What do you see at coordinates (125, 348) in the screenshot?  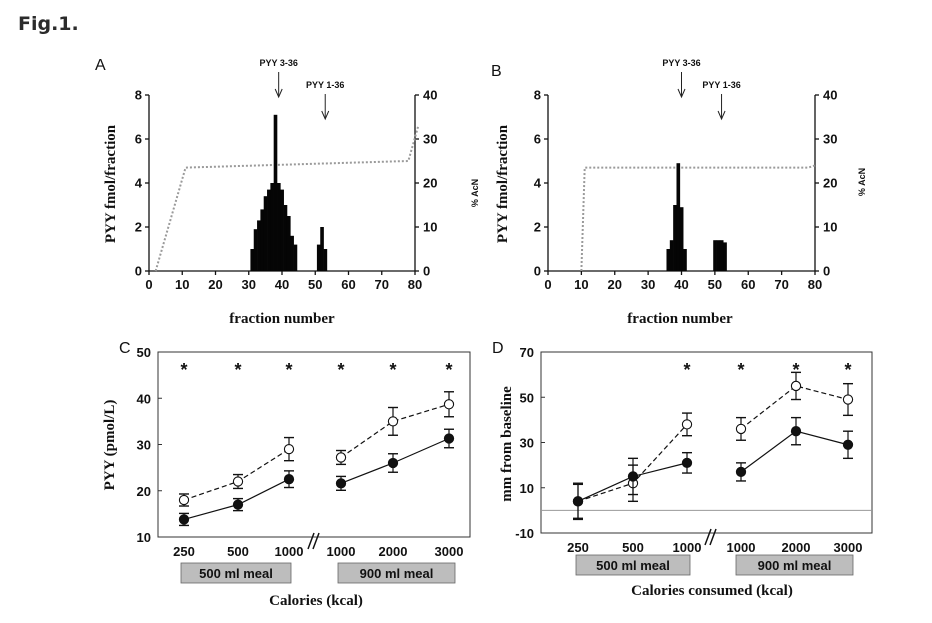 I see `panel-c-letter: C` at bounding box center [125, 348].